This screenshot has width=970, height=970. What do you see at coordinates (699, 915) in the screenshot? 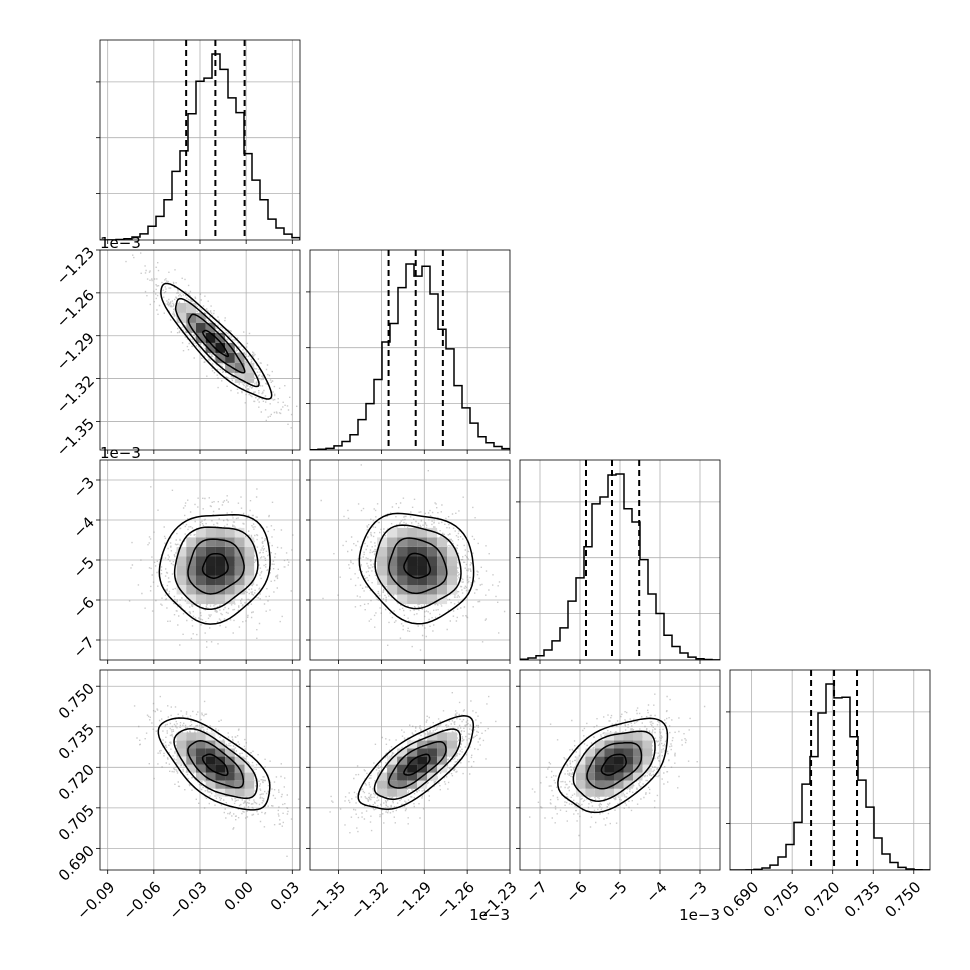
I see `x-offset-label-2: 1e−3` at bounding box center [699, 915].